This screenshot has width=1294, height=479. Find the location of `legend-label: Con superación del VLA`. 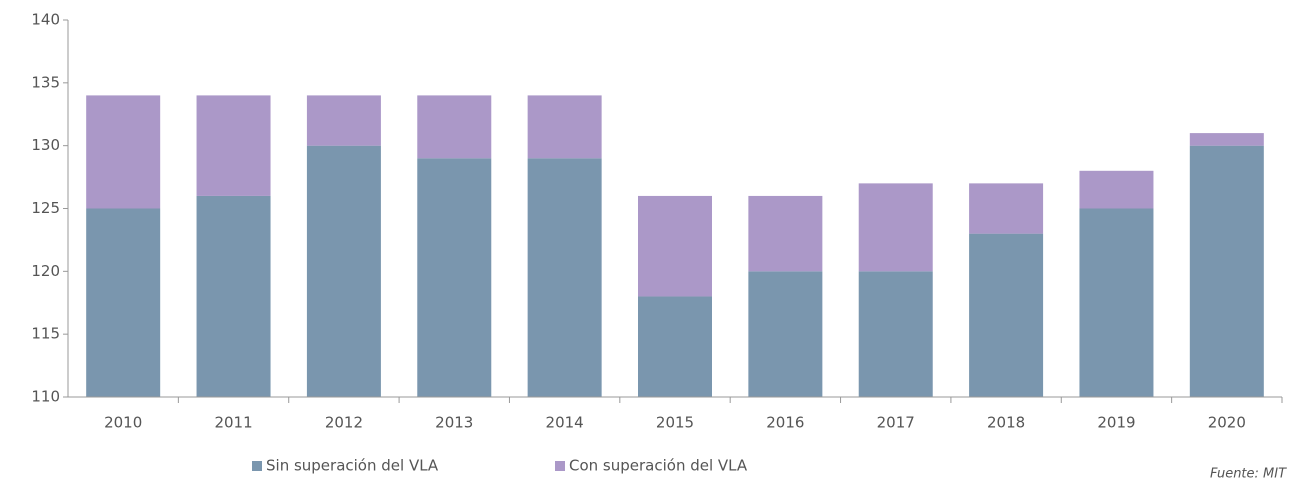

legend-label: Con superación del VLA is located at coordinates (658, 466).